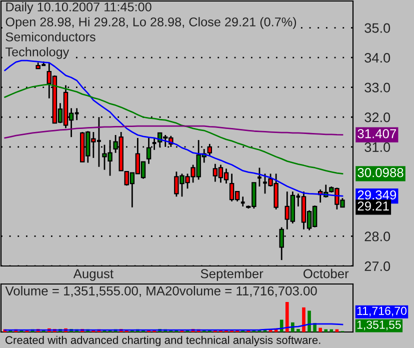 This screenshot has height=348, width=414. I want to click on annotation: Semiconductors, so click(51, 37).